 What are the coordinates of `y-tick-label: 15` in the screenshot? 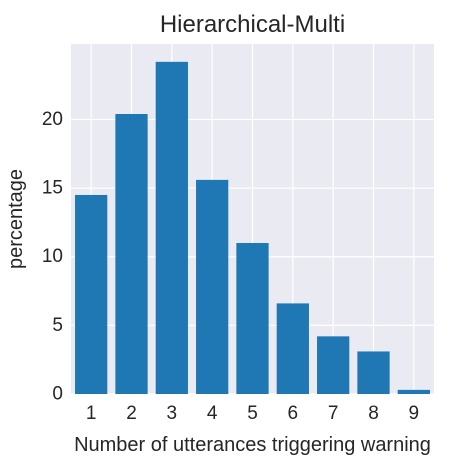 It's located at (52, 188).